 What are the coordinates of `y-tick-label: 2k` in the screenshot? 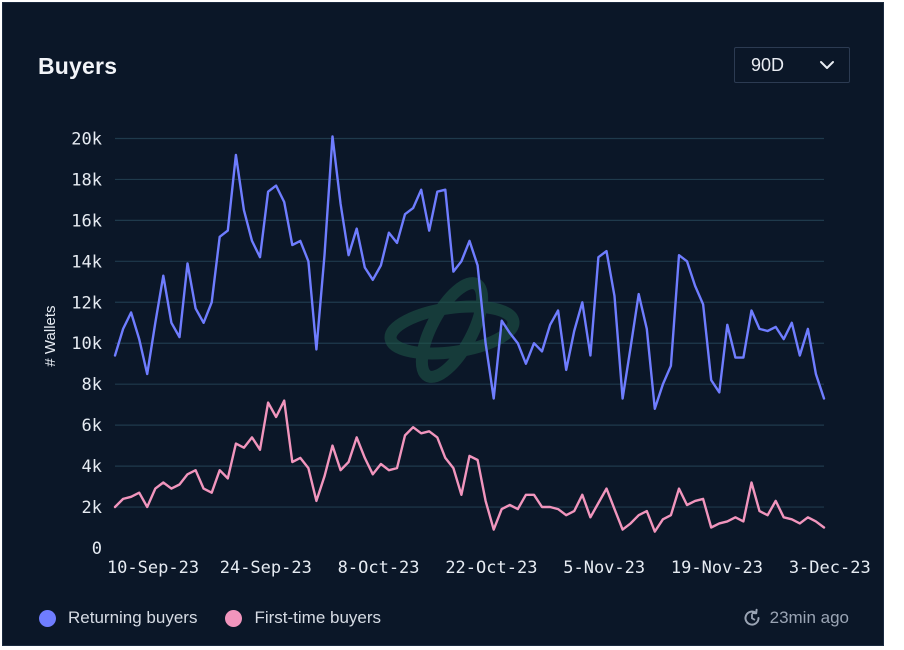 It's located at (92, 508).